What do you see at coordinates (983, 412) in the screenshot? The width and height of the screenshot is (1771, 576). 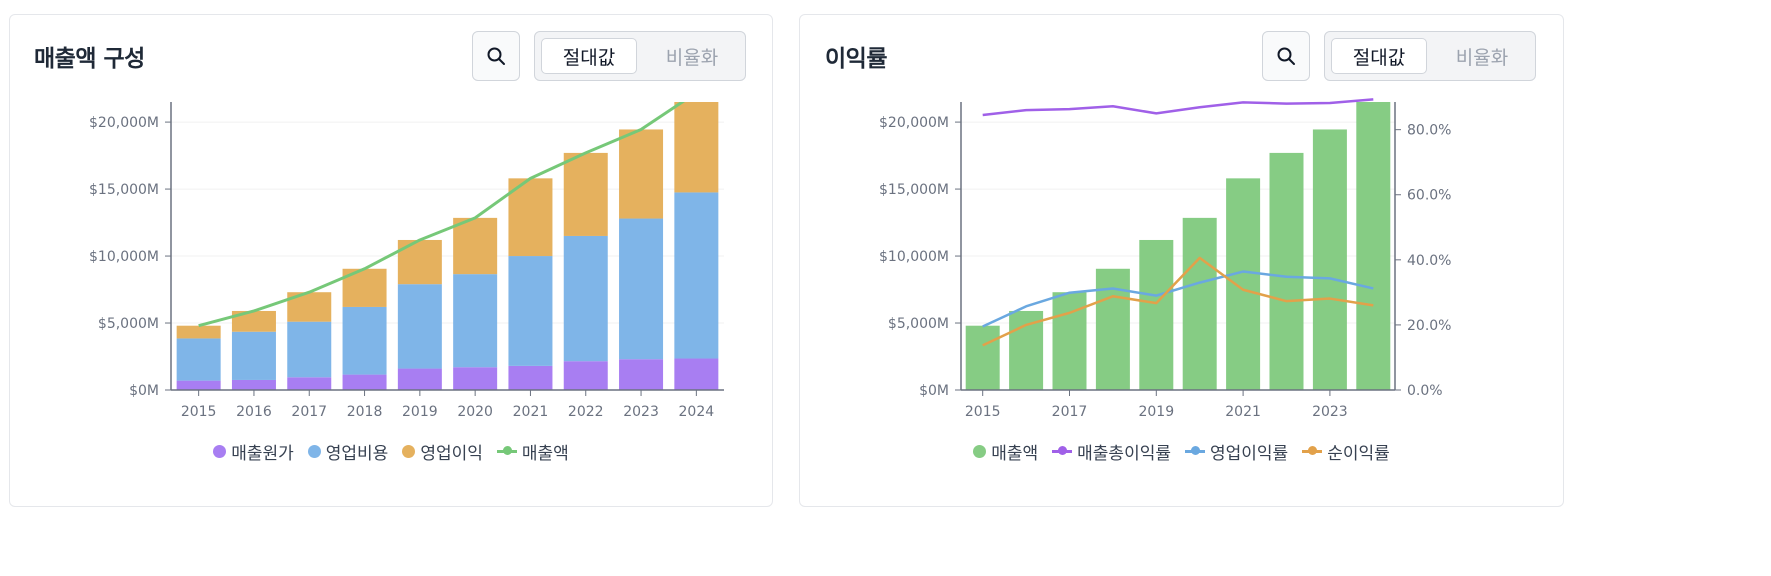 I see `x-tick-label: 2015` at bounding box center [983, 412].